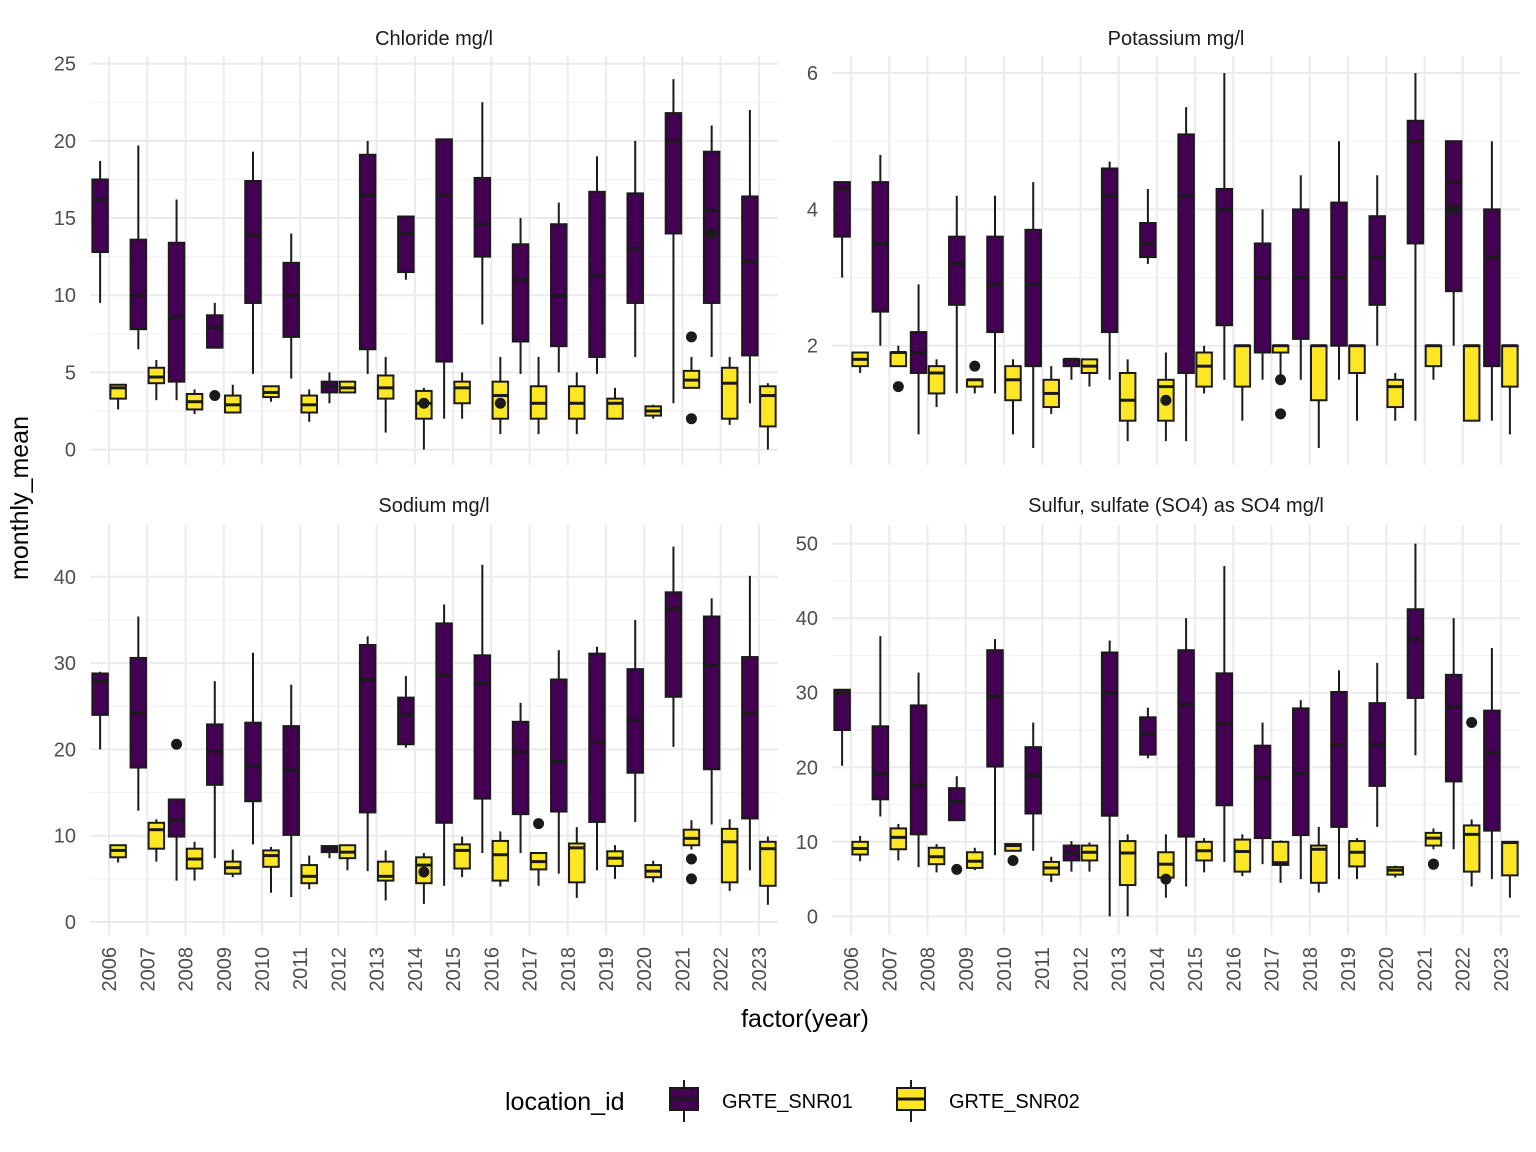  Describe the element at coordinates (110, 969) in the screenshot. I see `x-tick-label: 2006` at that location.